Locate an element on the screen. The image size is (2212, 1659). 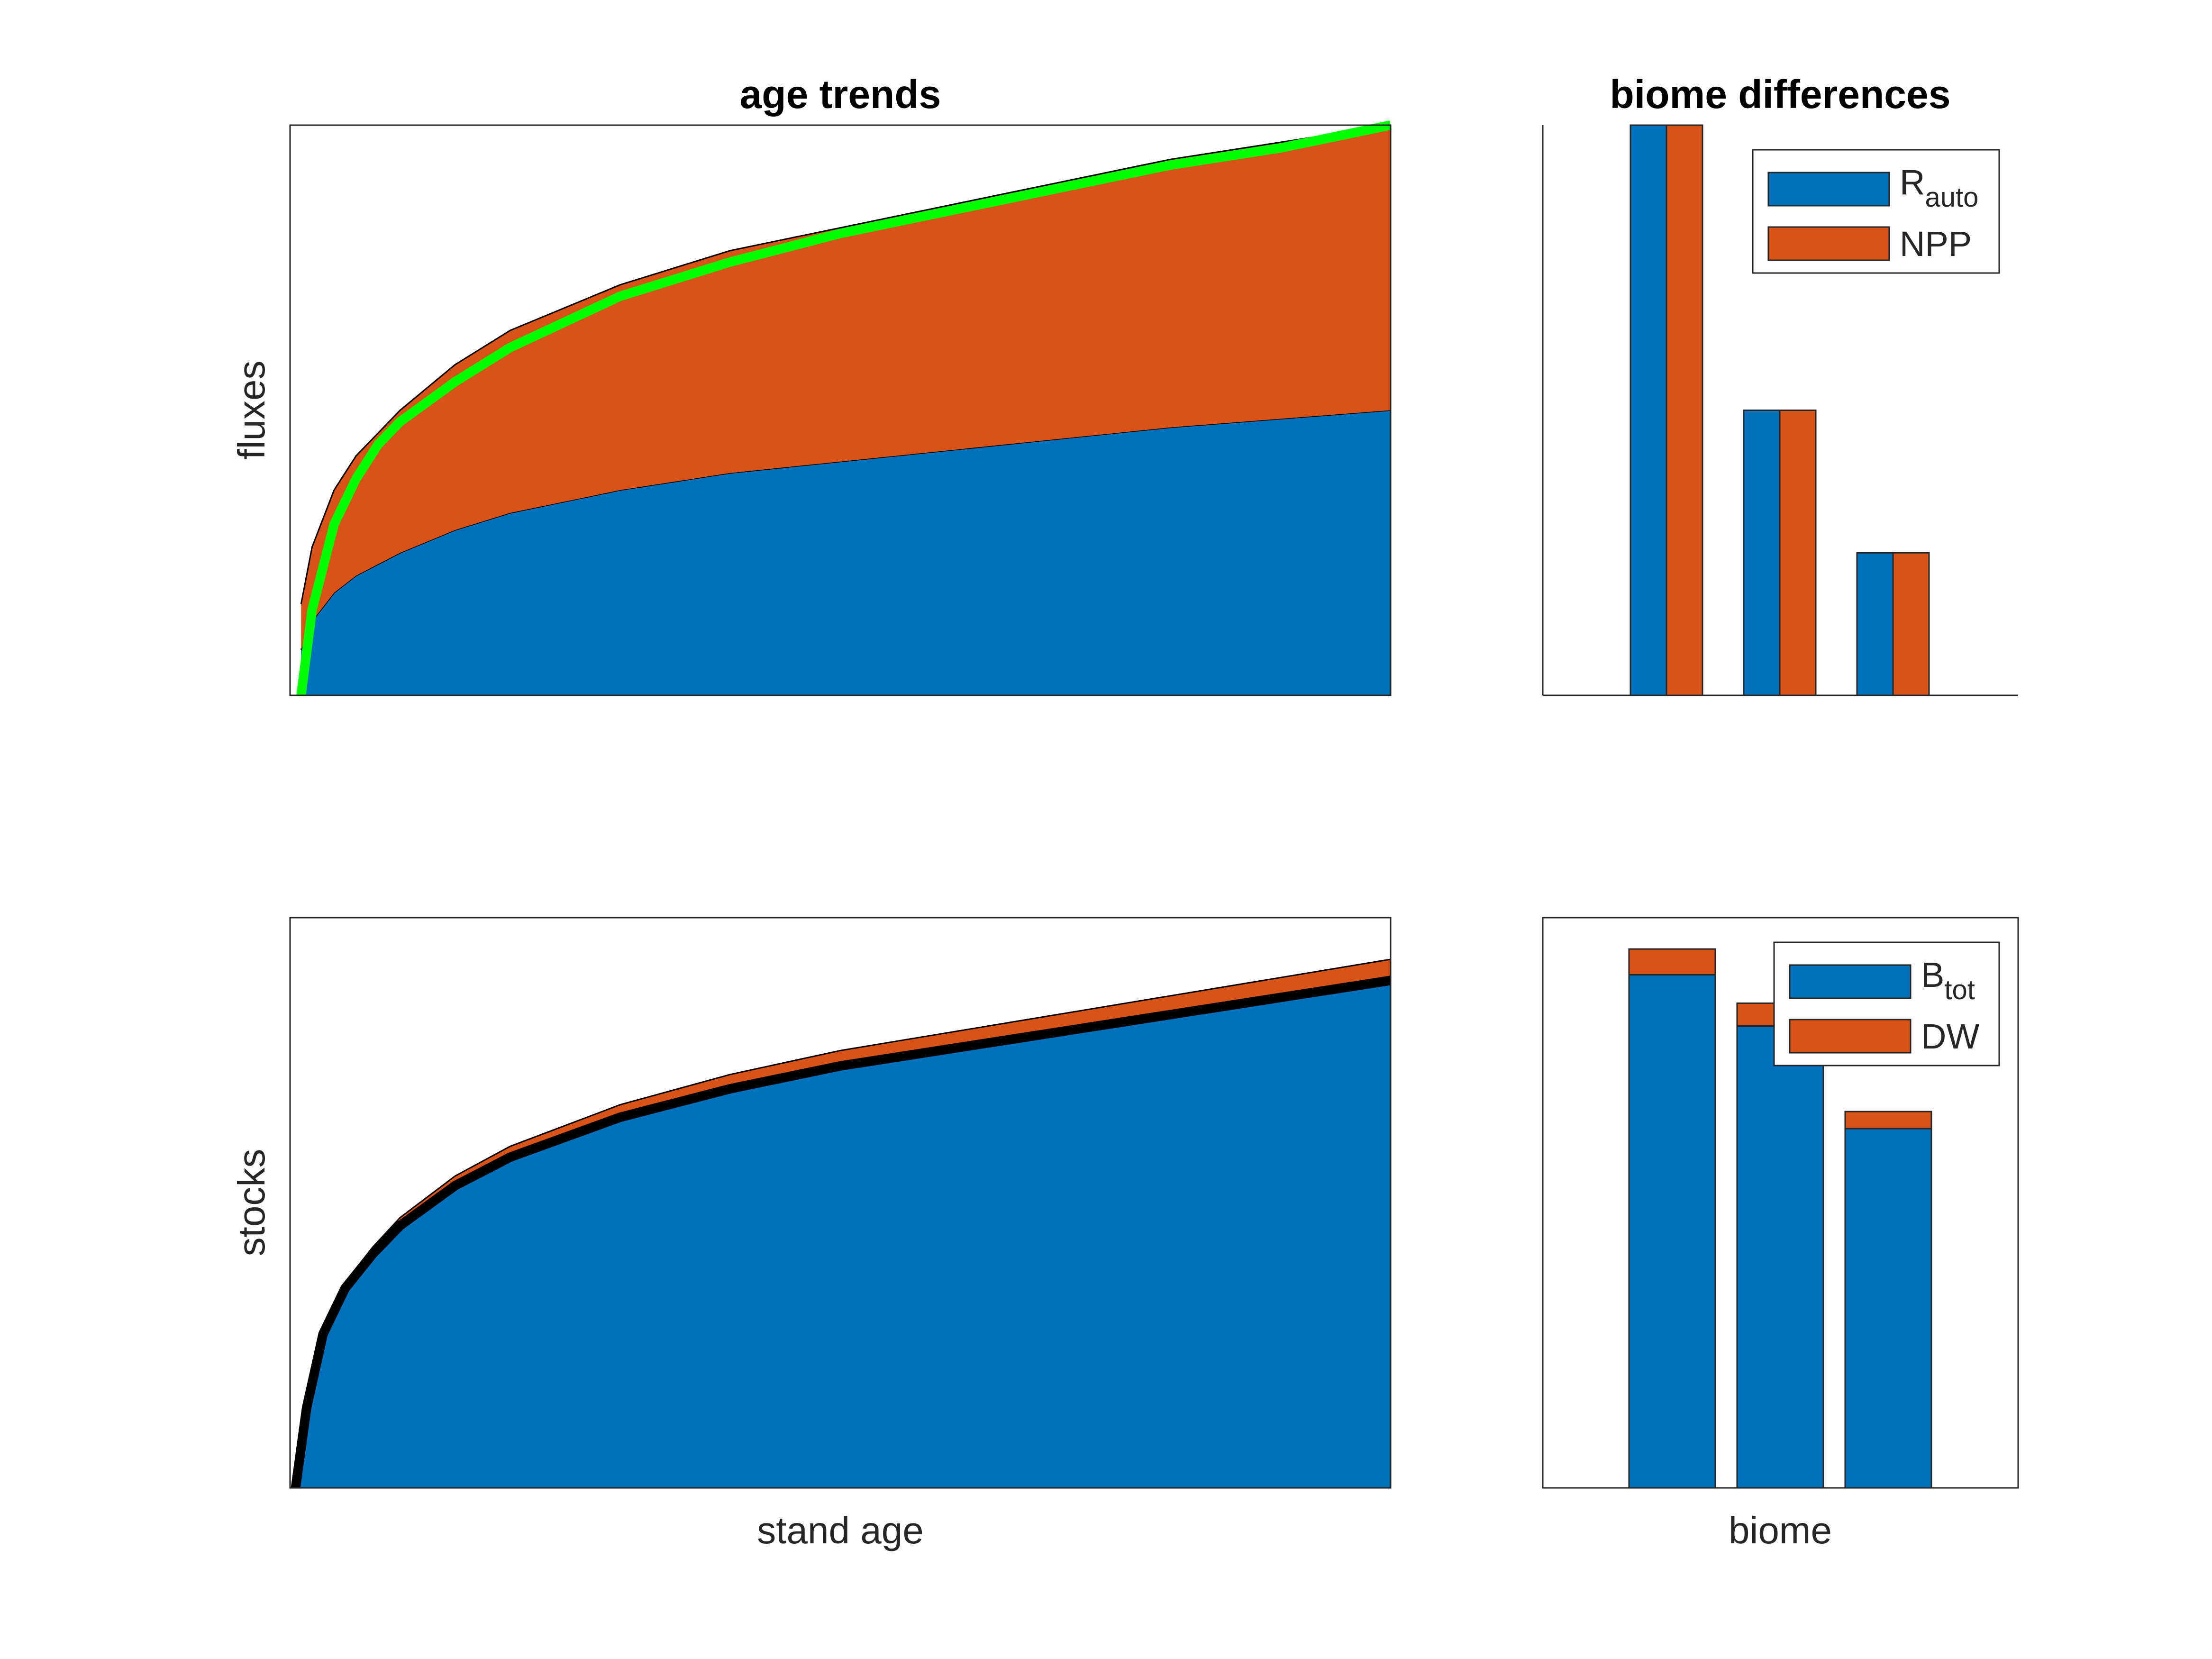
stock-biomes-bar-layer is located at coordinates (1780, 1218).